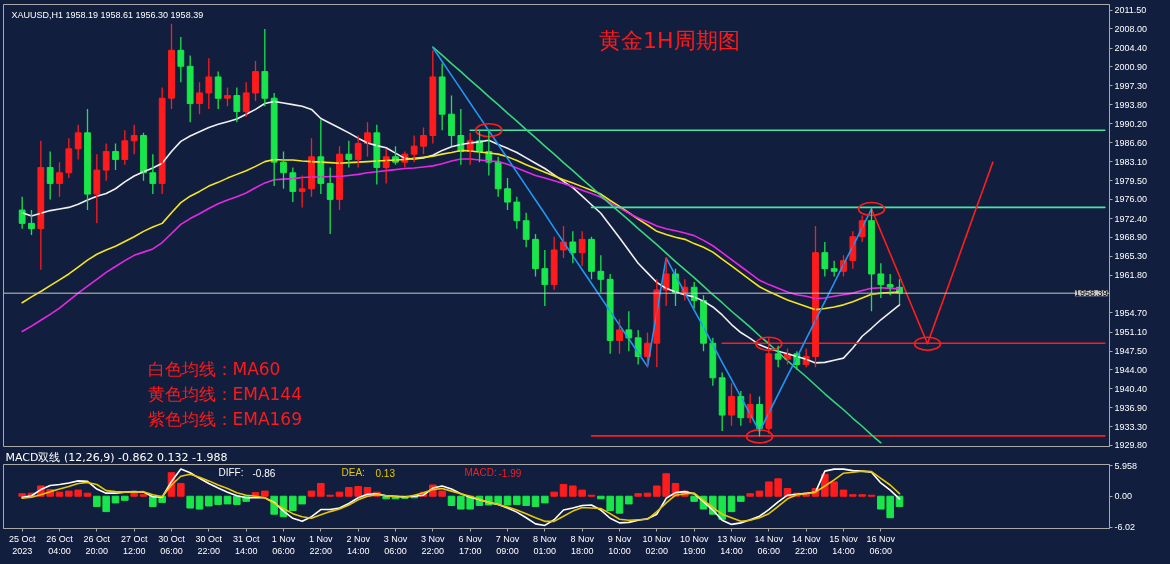 Image resolution: width=1170 pixels, height=564 pixels. Describe the element at coordinates (1123, 496) in the screenshot. I see `y-tick-label: 0.00` at that location.